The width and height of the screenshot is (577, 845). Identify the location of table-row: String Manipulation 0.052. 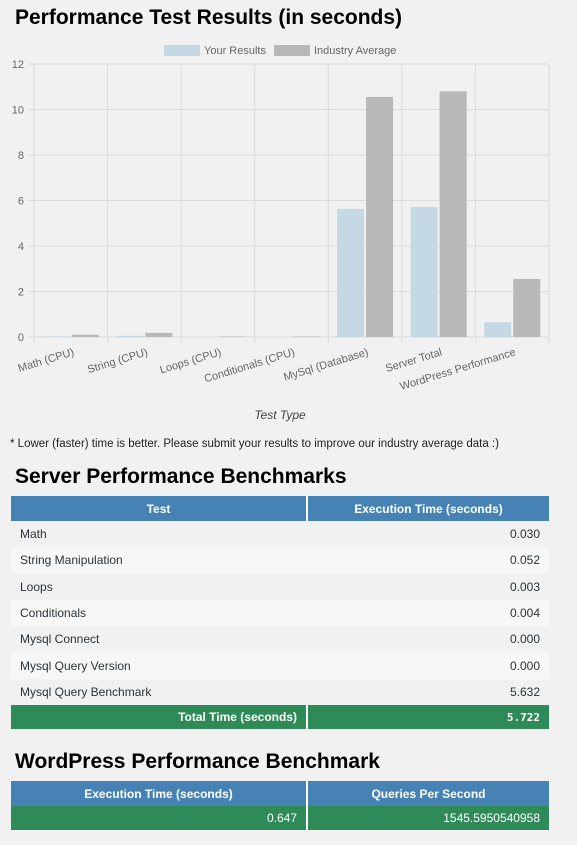
(280, 560).